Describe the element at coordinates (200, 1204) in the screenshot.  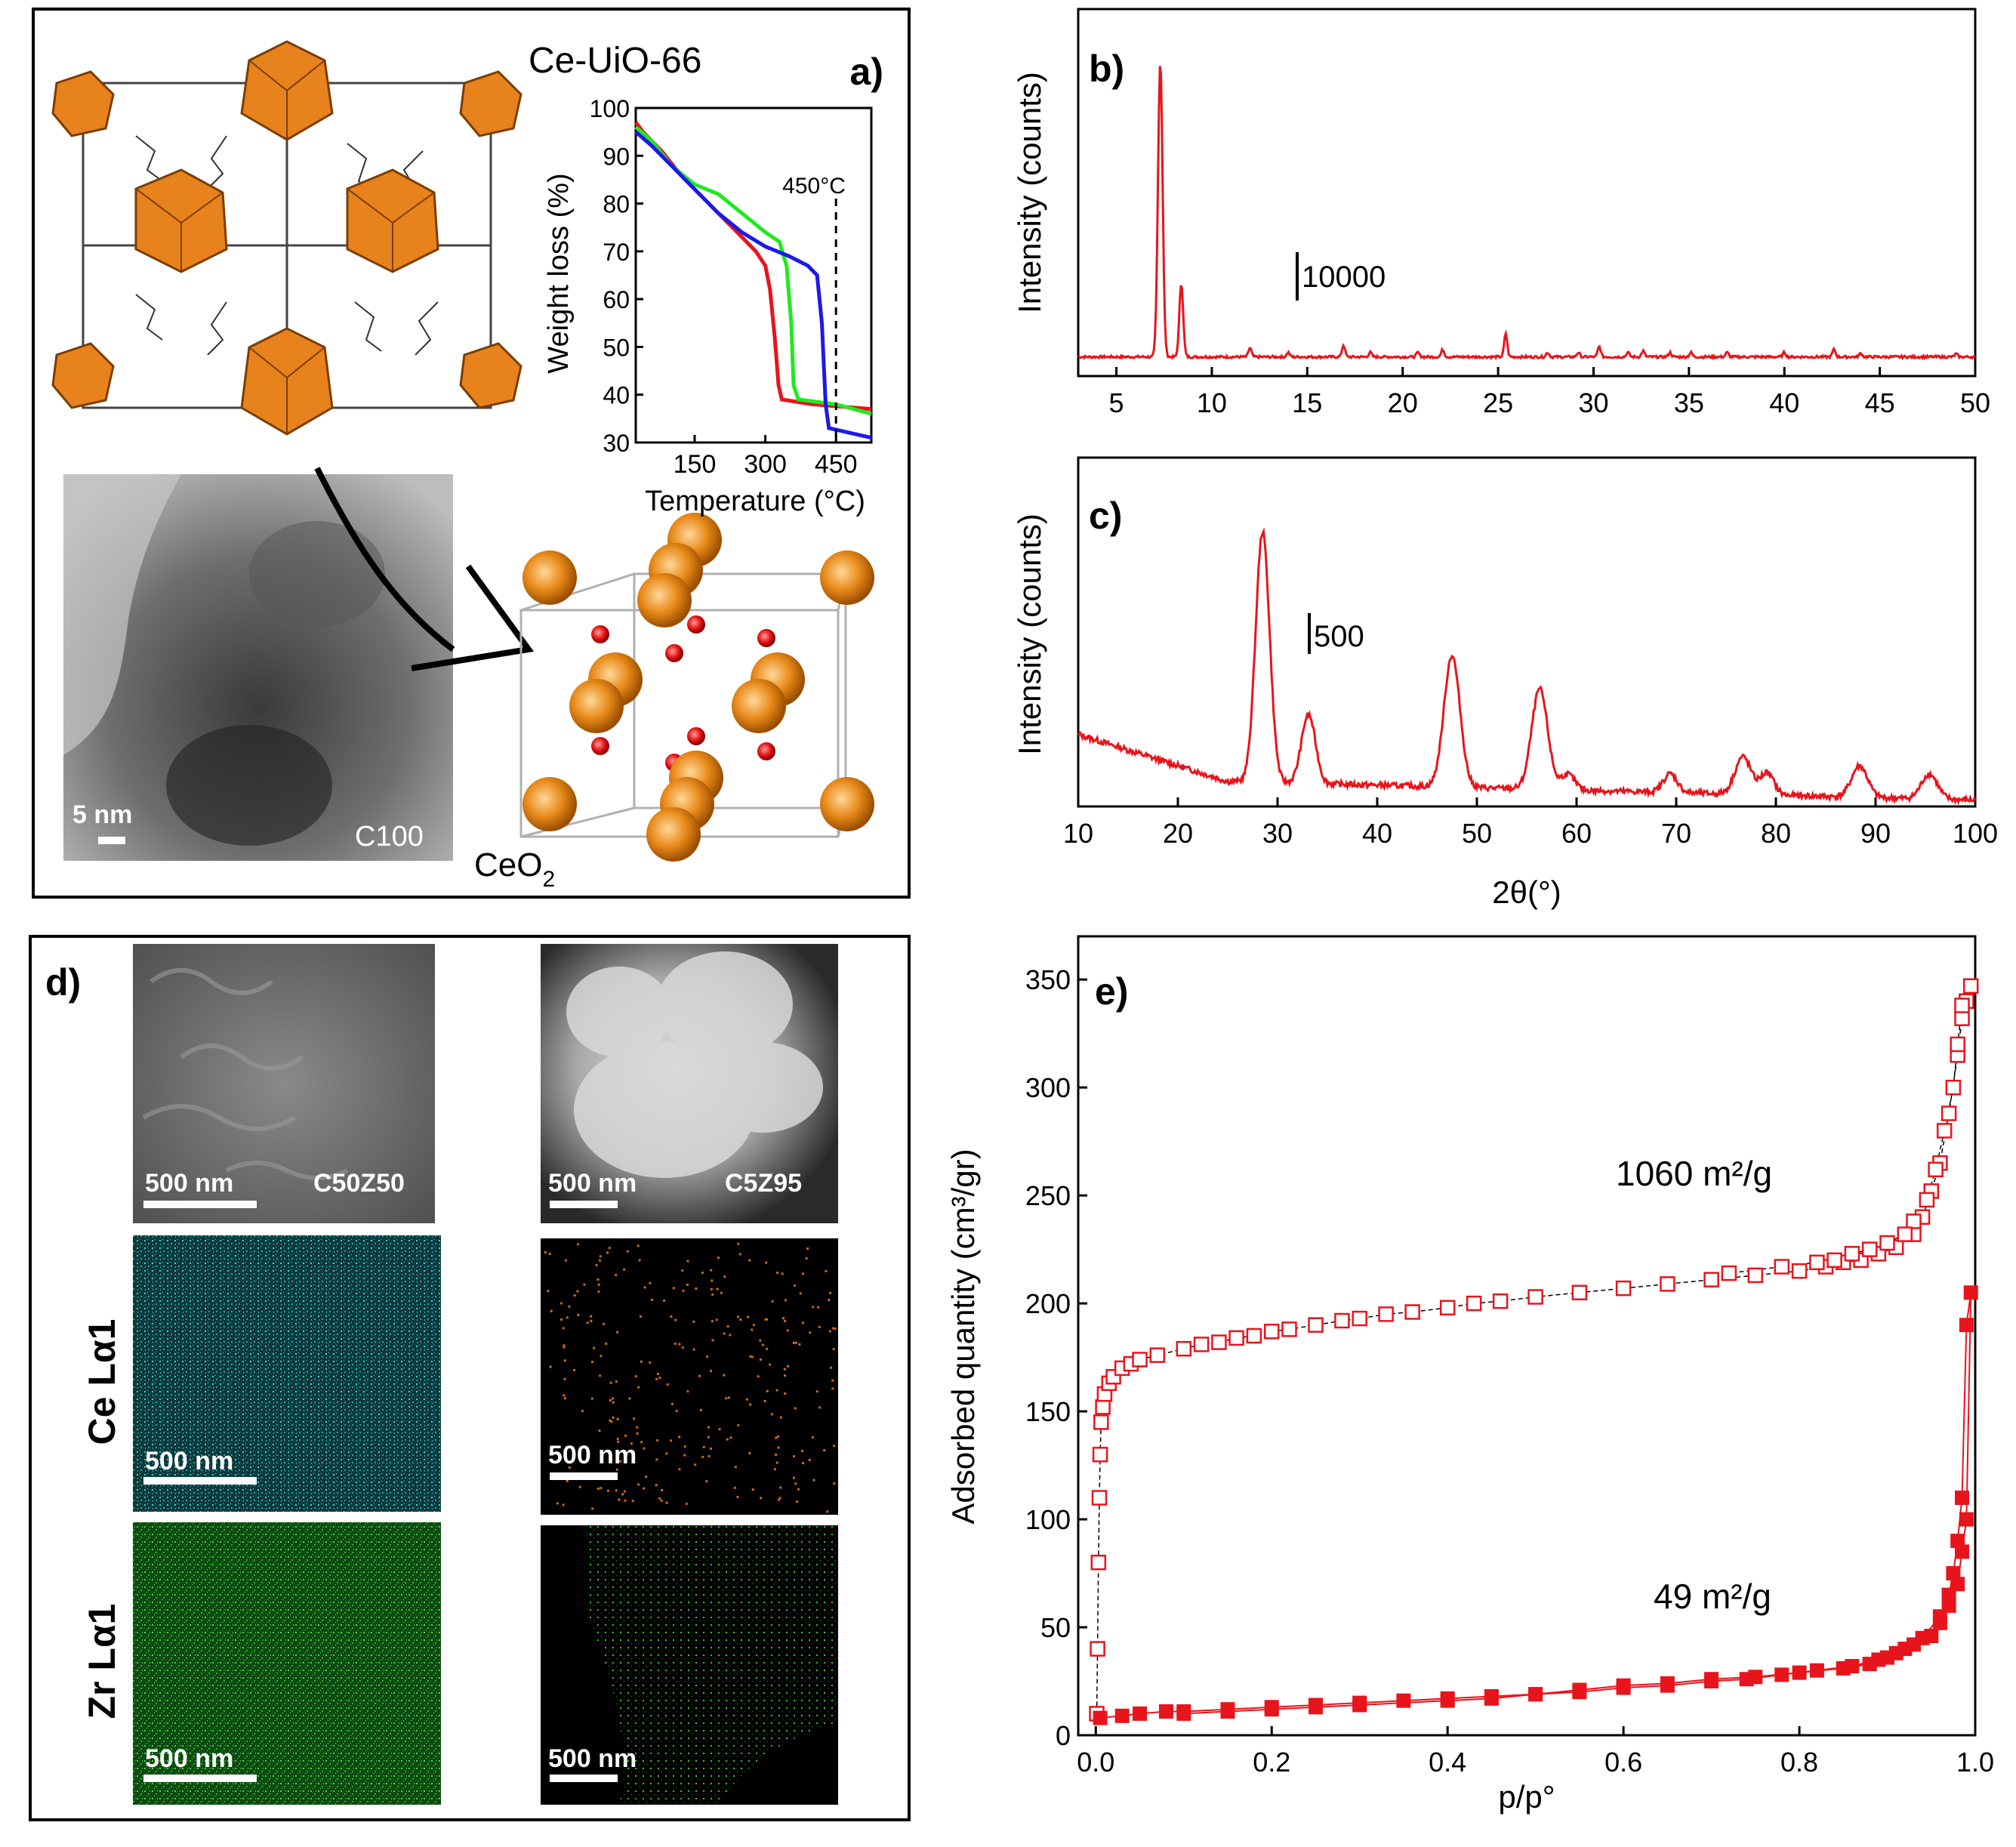
I see `sem-c50z50-scalebar` at that location.